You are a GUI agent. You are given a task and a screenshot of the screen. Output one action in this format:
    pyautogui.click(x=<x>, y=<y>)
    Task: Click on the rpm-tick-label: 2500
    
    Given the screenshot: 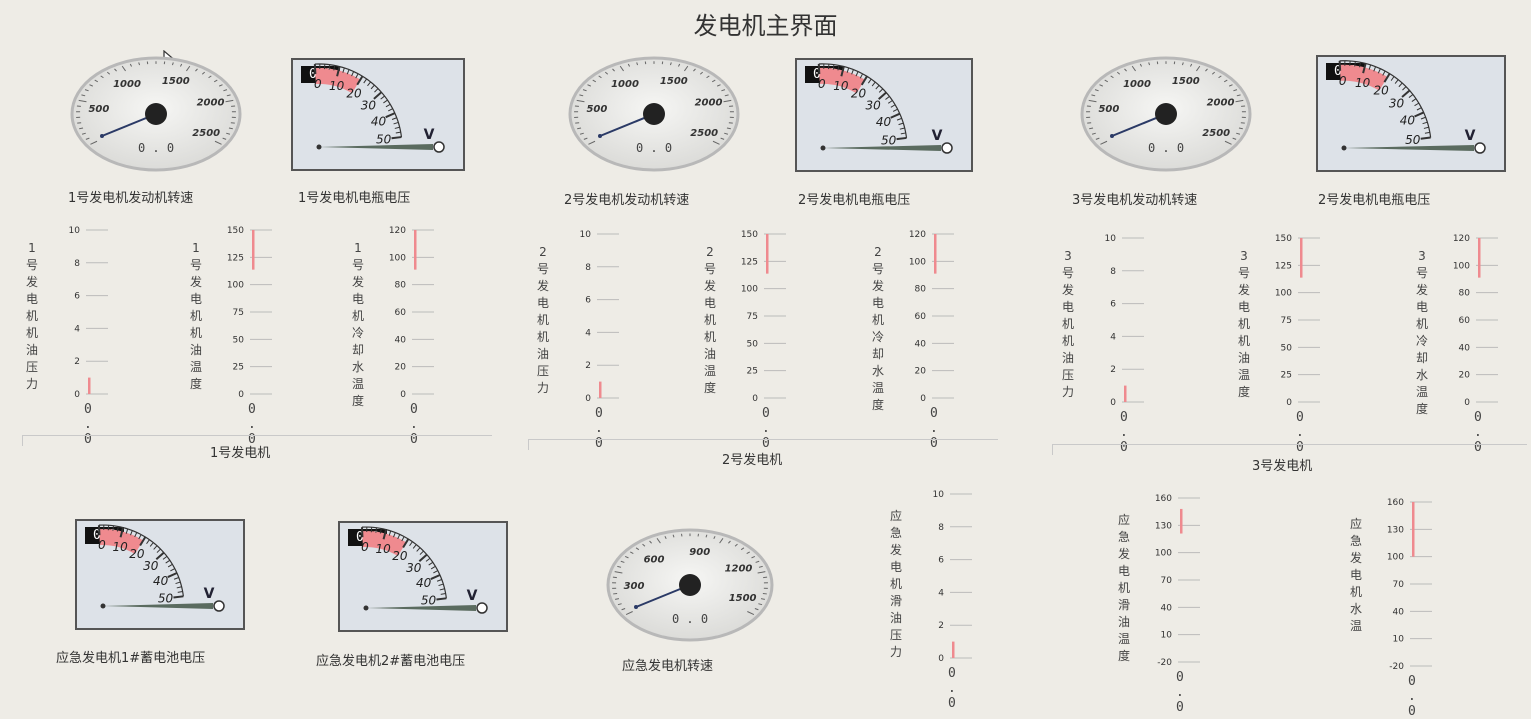 What is the action you would take?
    pyautogui.click(x=1216, y=133)
    